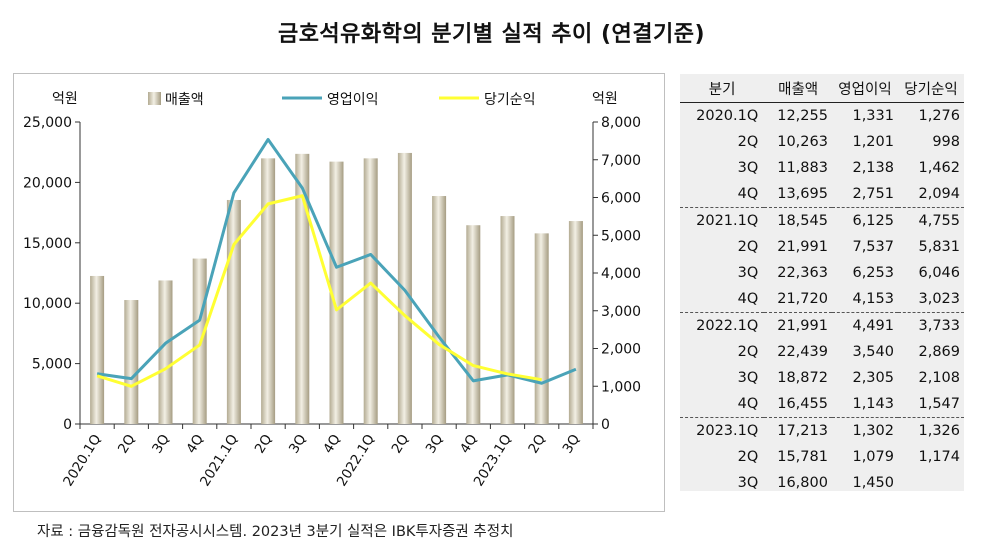  What do you see at coordinates (621, 350) in the screenshot?
I see `right-tick-label: 2,000` at bounding box center [621, 350].